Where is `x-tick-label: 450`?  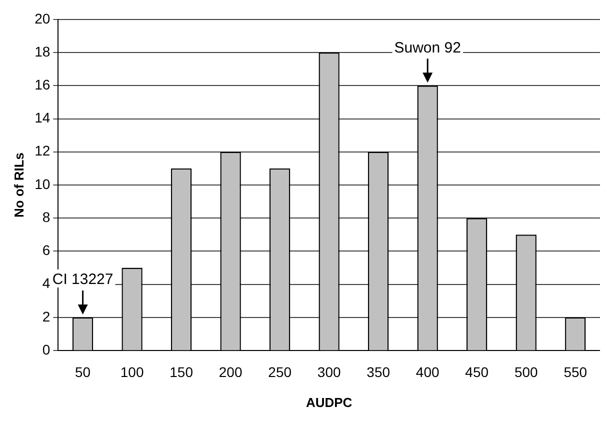 x-tick-label: 450 is located at coordinates (477, 372).